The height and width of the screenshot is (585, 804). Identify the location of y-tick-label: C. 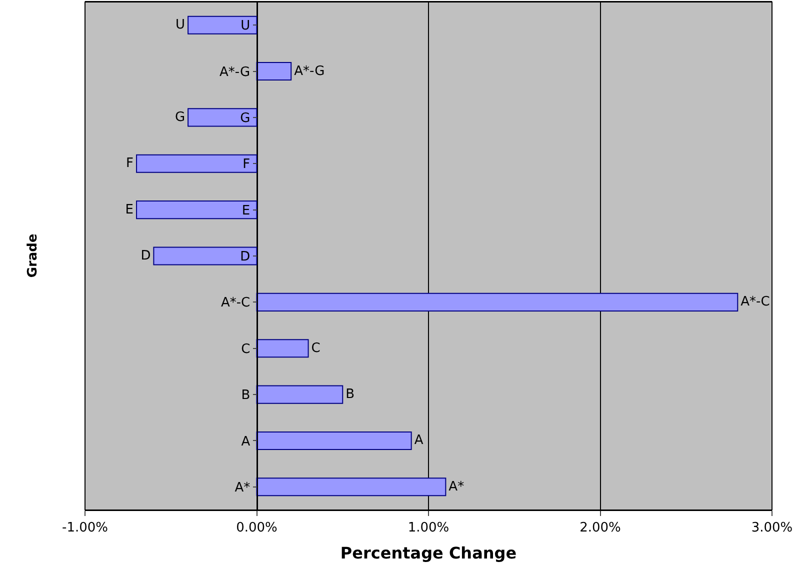
(245, 349).